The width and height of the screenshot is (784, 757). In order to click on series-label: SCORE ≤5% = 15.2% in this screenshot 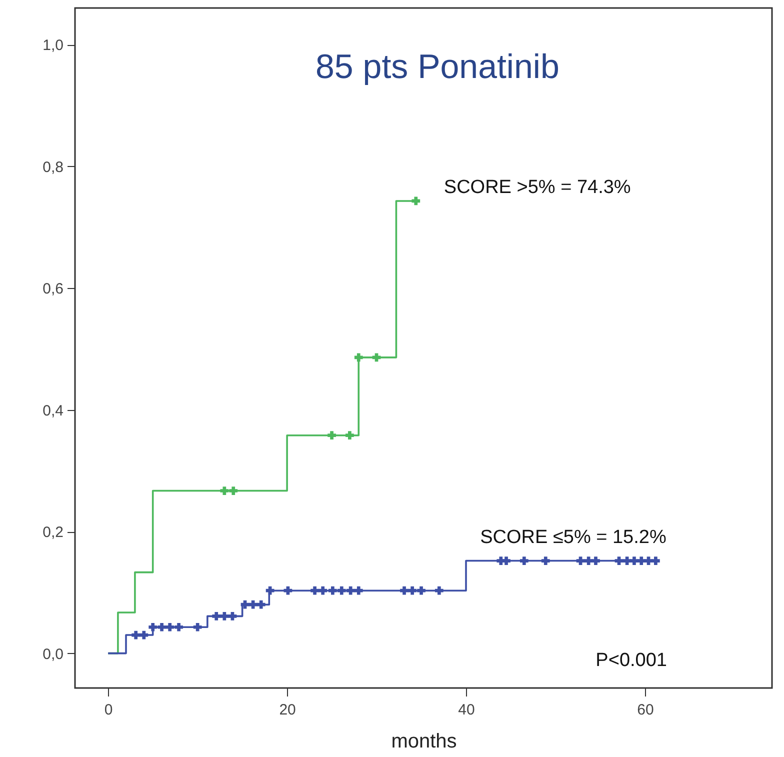, I will do `click(573, 537)`.